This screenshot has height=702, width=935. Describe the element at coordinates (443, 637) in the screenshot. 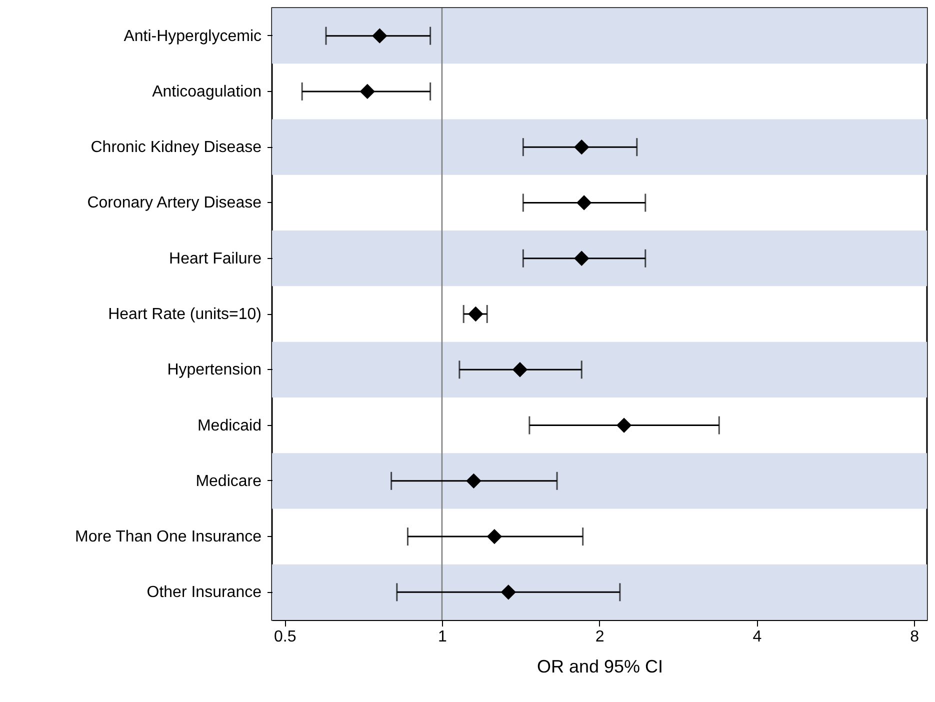

I see `x-tick-label: 1` at that location.